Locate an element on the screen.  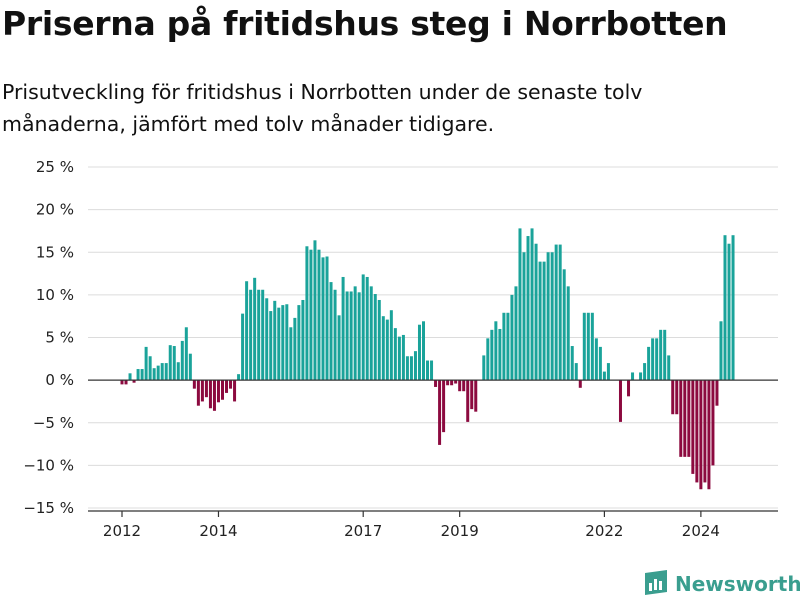
x-tick-label: 2024 is located at coordinates (701, 531).